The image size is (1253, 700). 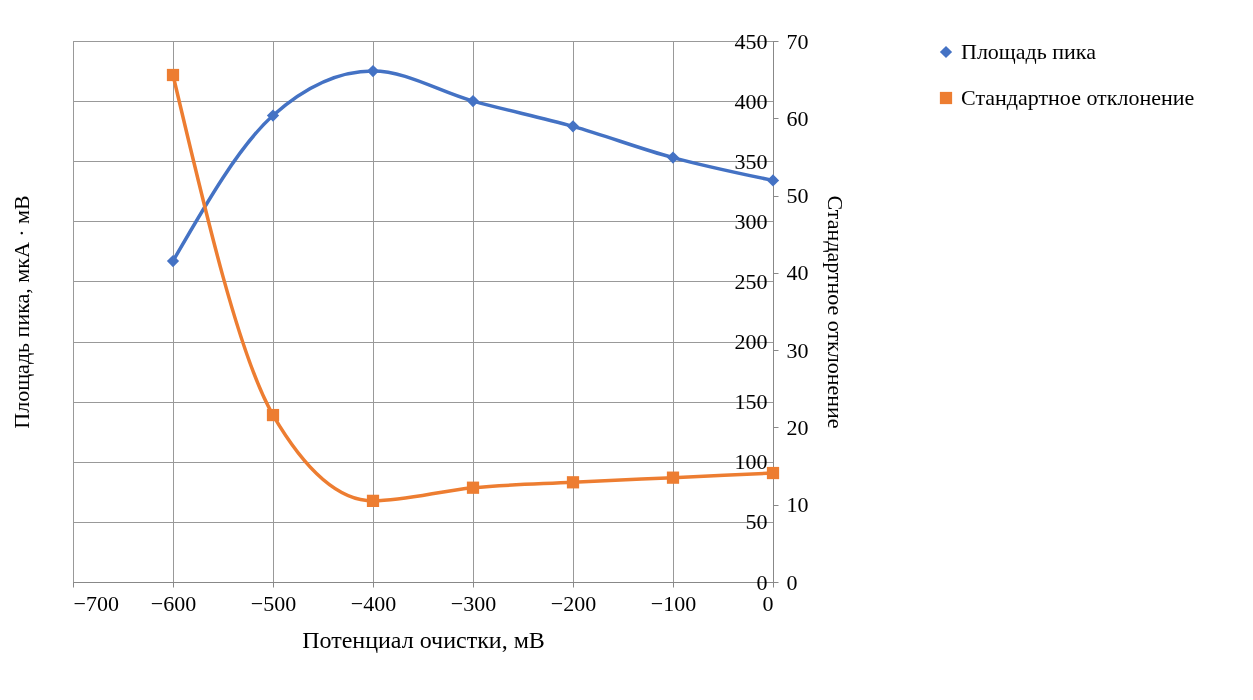 I want to click on y-tick-label: 0, so click(x=762, y=582).